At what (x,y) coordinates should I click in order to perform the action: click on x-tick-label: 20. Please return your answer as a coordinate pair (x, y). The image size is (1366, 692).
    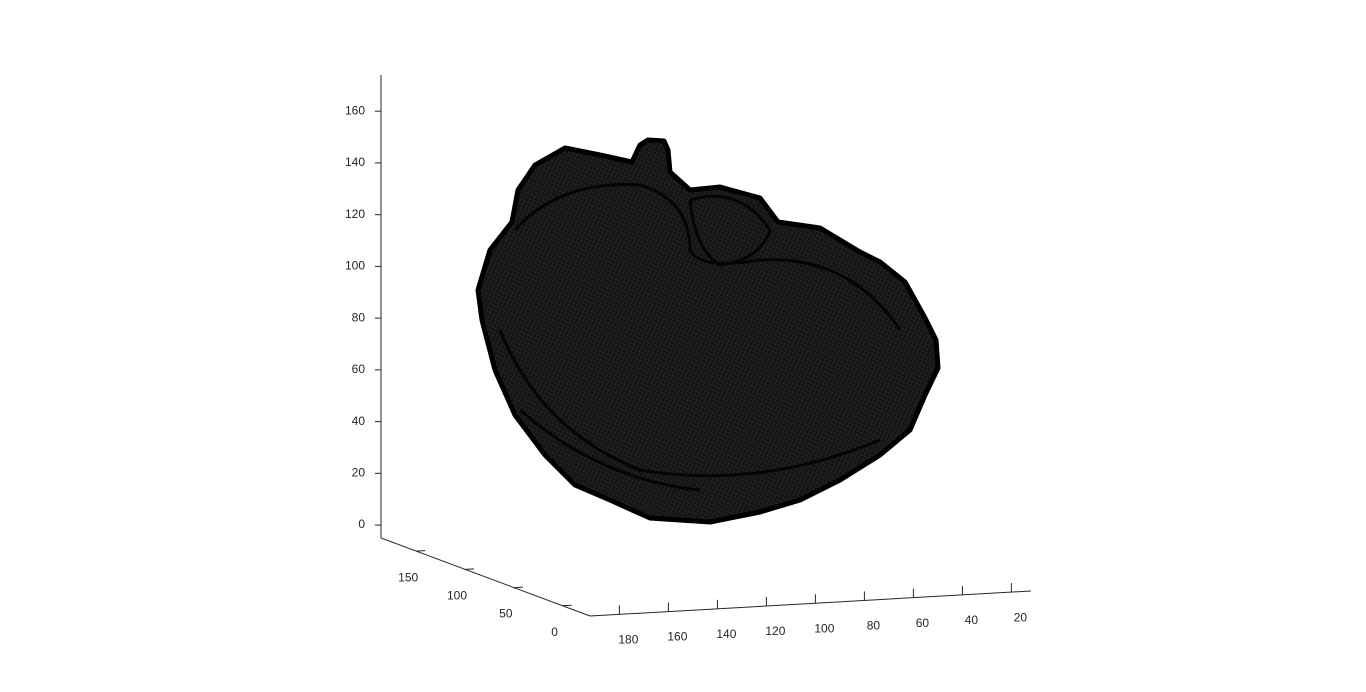
    Looking at the image, I should click on (1021, 617).